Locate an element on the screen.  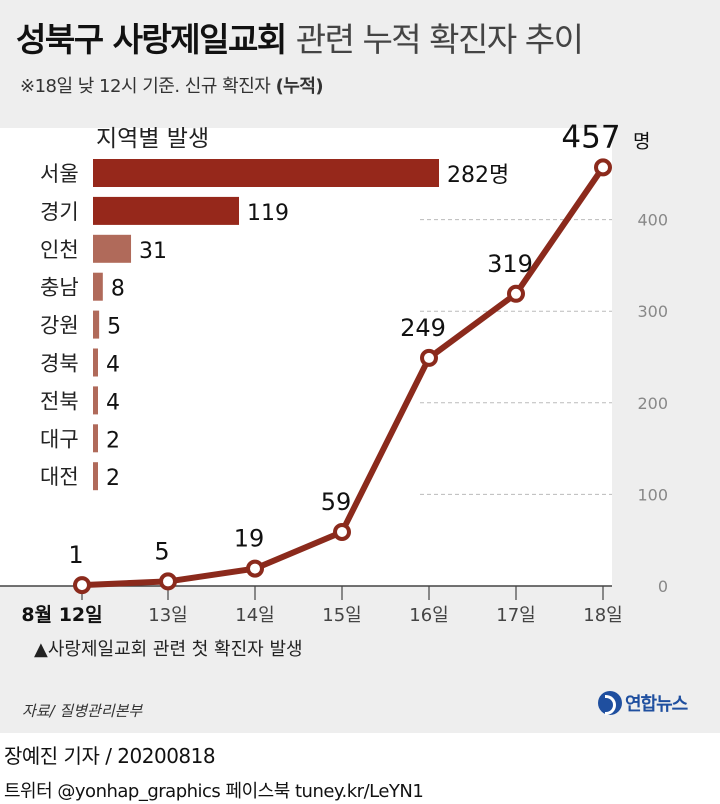
bar-value-label: 8 is located at coordinates (118, 289).